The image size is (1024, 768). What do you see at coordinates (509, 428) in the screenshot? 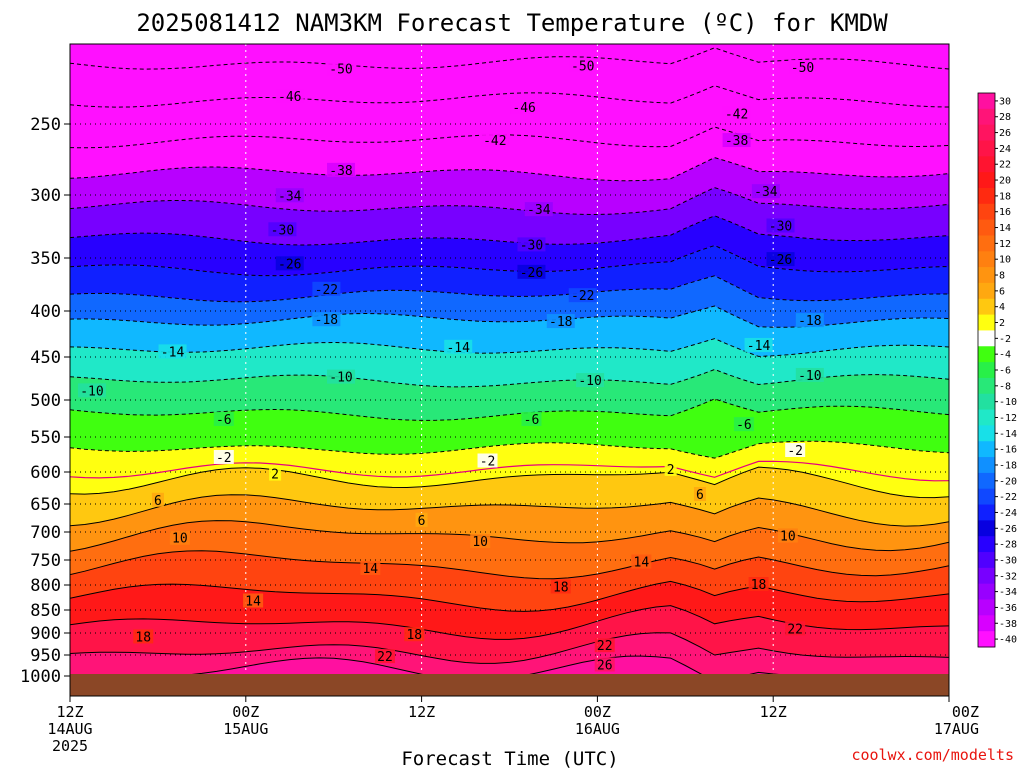
I see `band--4` at bounding box center [509, 428].